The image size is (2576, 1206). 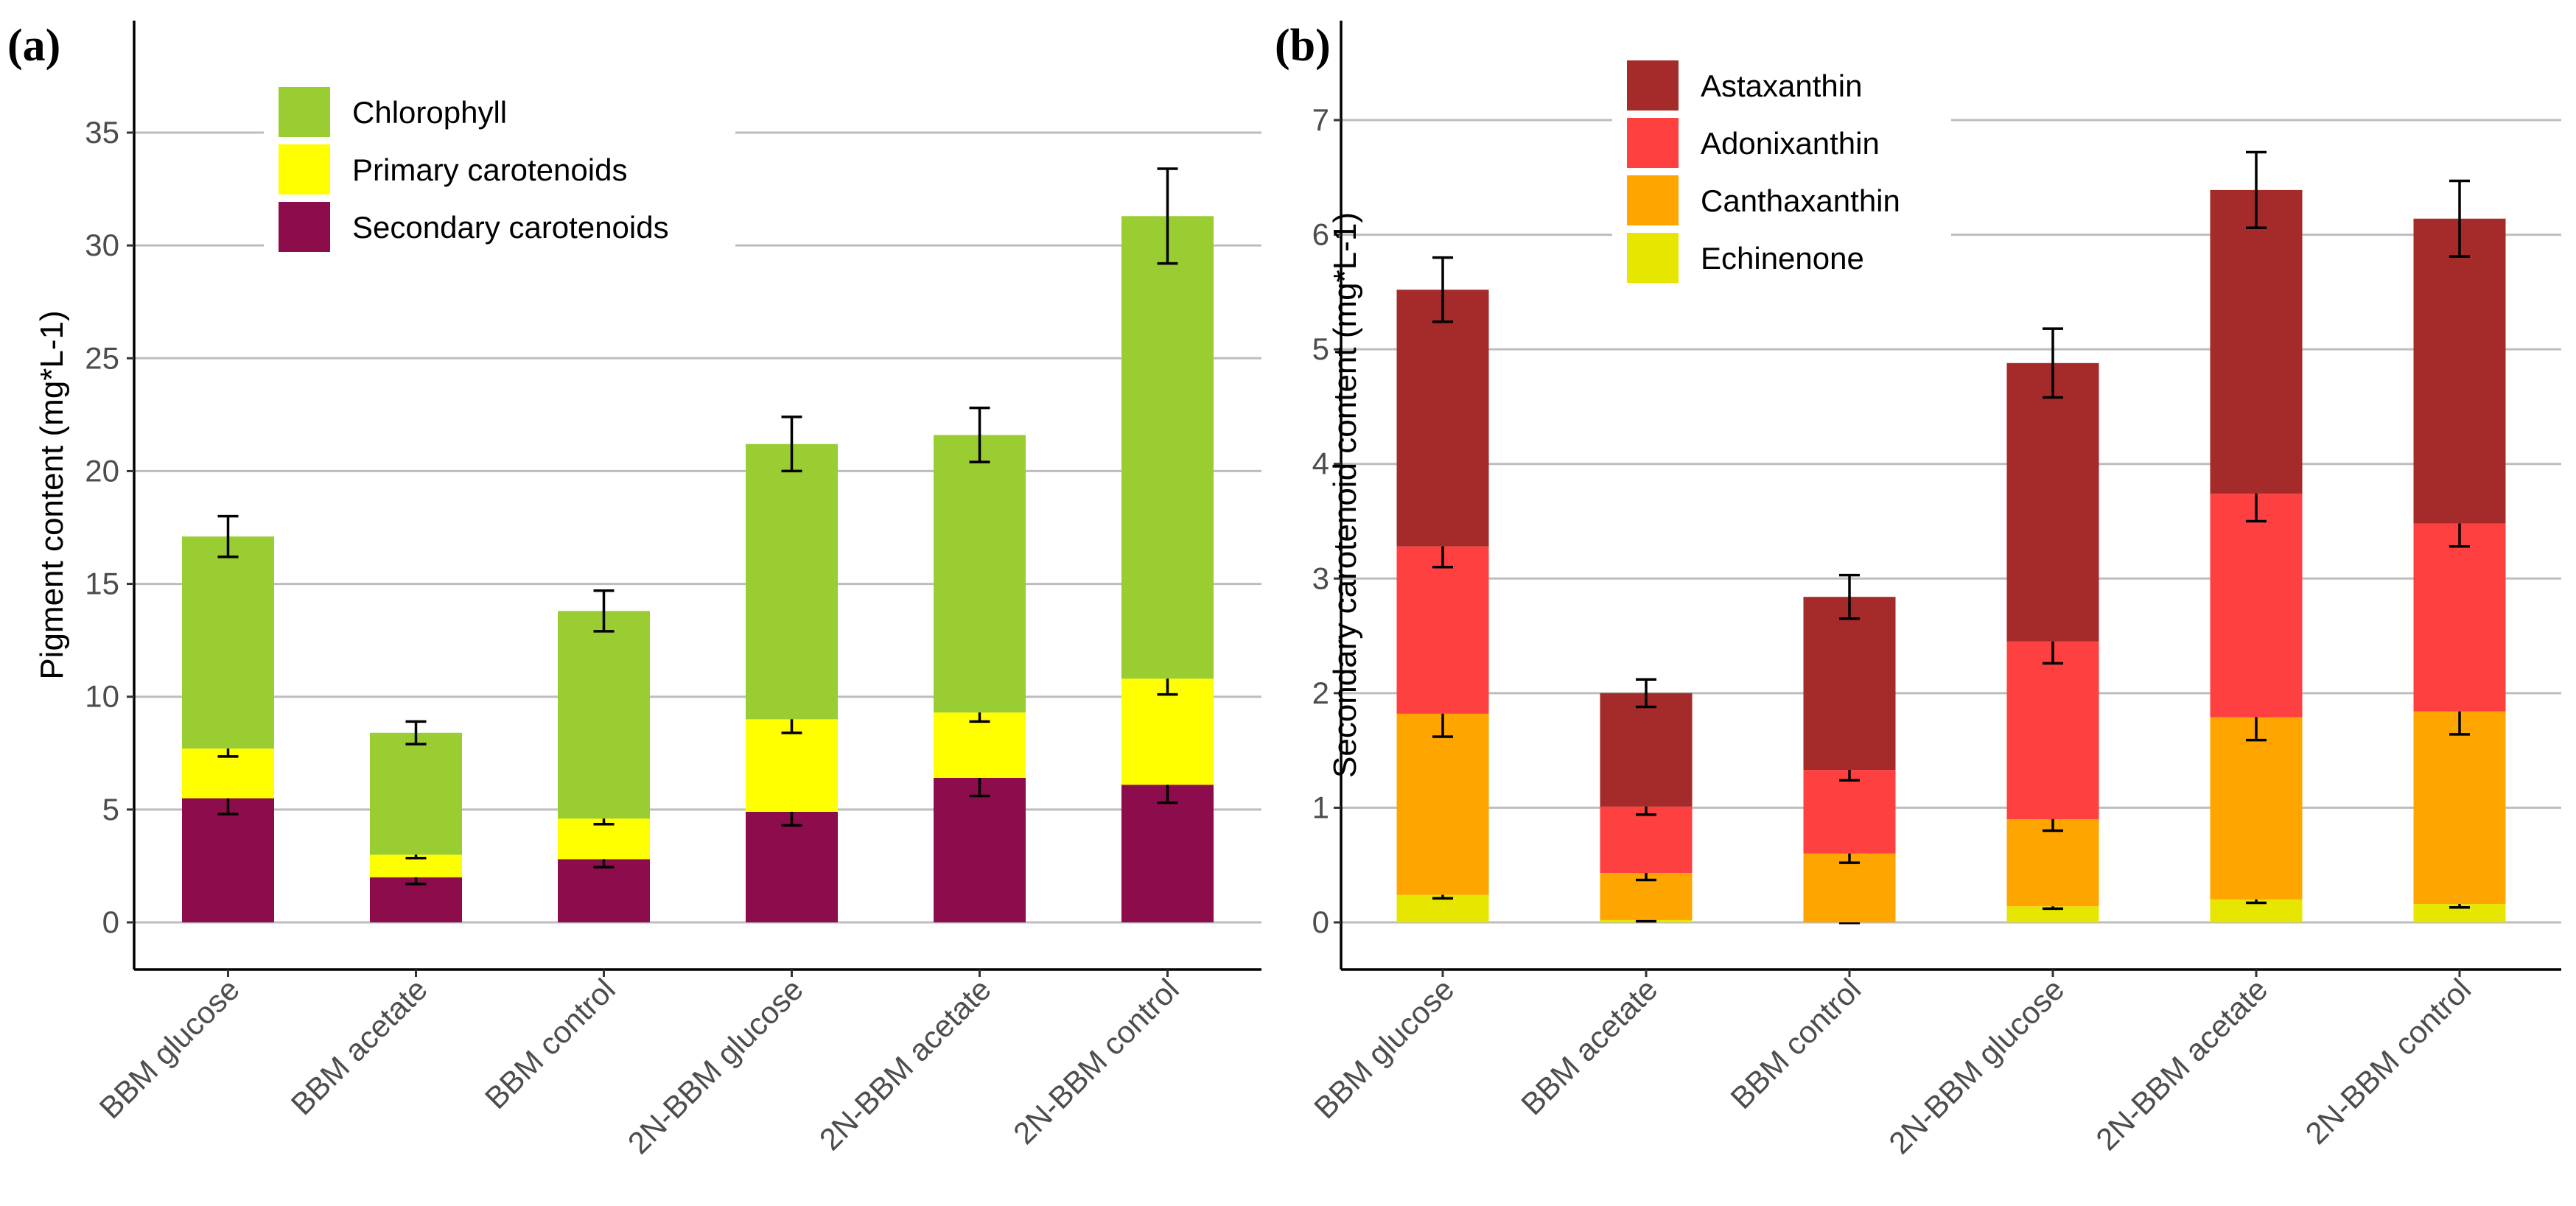 What do you see at coordinates (102, 357) in the screenshot?
I see `y-tick-label: 25` at bounding box center [102, 357].